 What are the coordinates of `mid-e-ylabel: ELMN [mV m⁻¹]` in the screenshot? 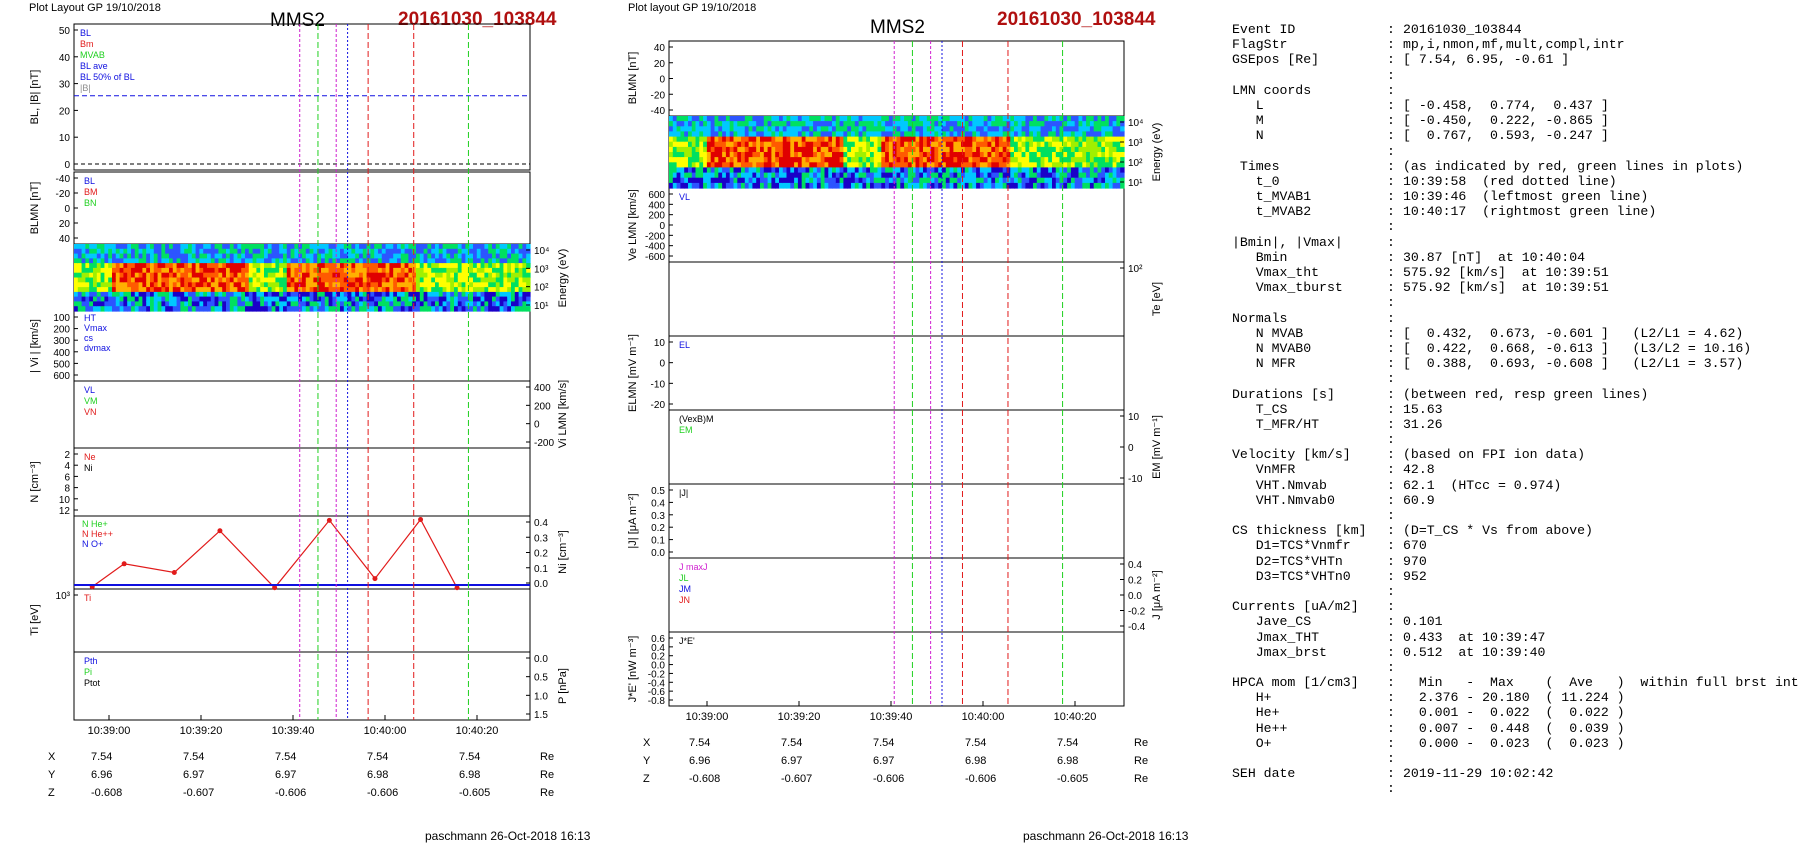 It's located at (633, 373).